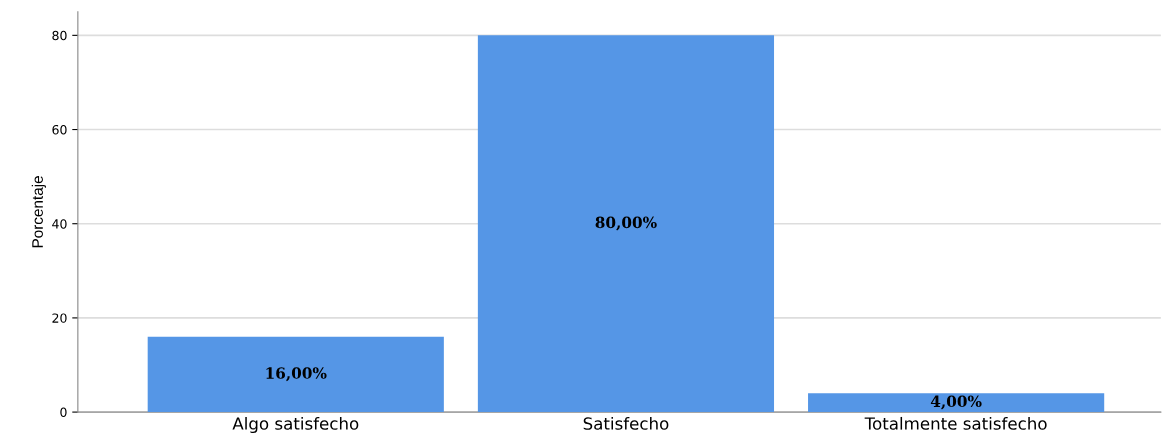  I want to click on y-tick-label: 40, so click(59, 224).